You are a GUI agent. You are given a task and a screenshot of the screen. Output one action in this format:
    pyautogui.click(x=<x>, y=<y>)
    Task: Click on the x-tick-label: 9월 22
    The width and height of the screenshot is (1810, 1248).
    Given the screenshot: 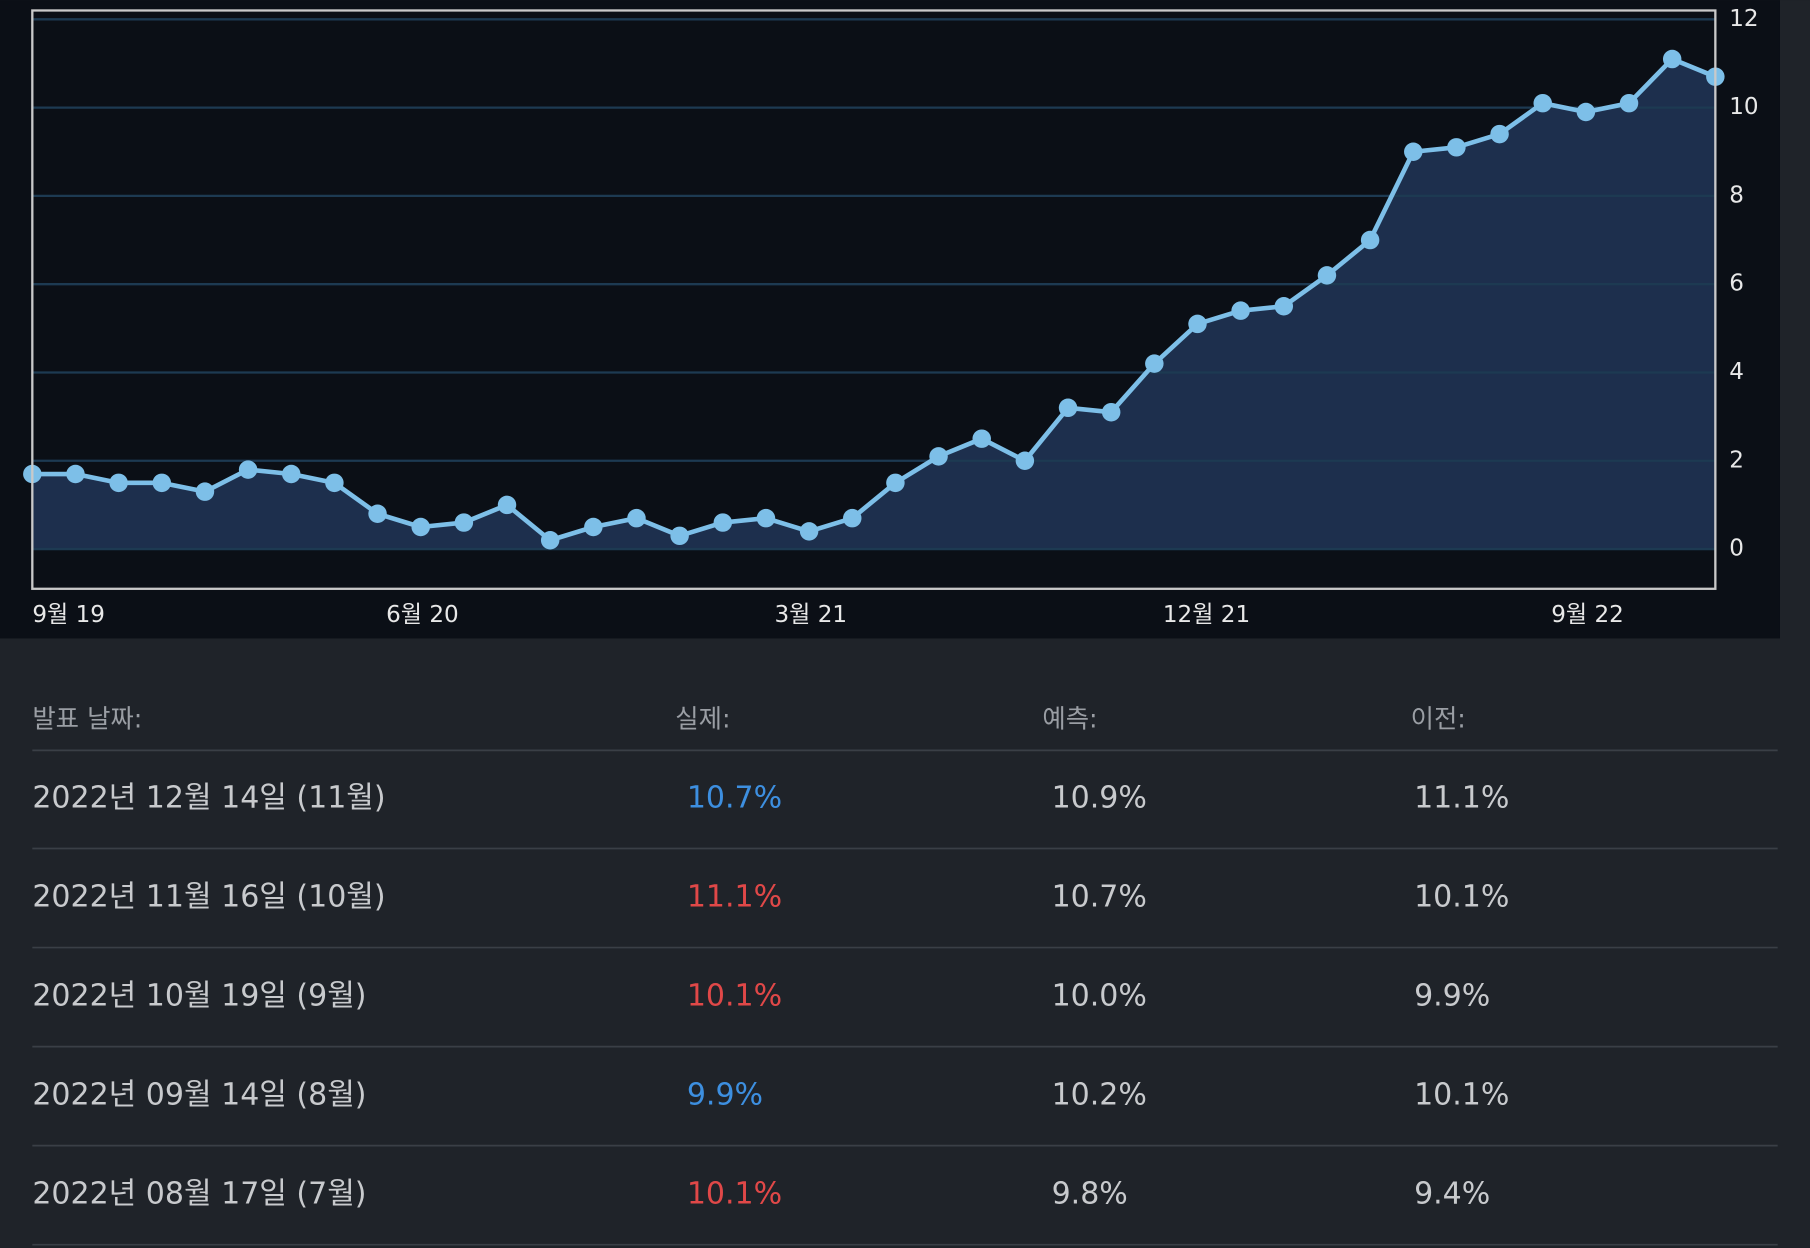 What is the action you would take?
    pyautogui.click(x=1587, y=615)
    